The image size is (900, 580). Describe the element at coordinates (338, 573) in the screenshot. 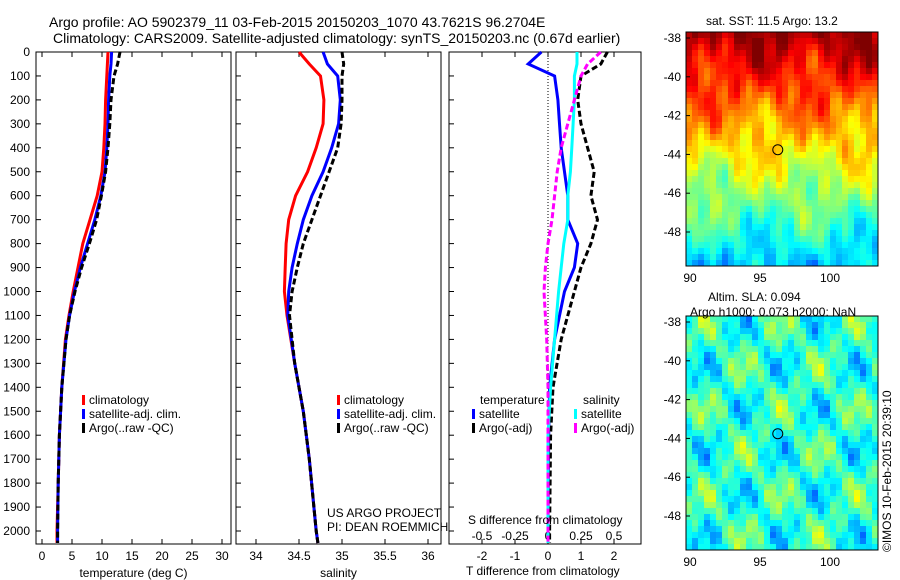

I see `x-axis-label: salinity` at that location.